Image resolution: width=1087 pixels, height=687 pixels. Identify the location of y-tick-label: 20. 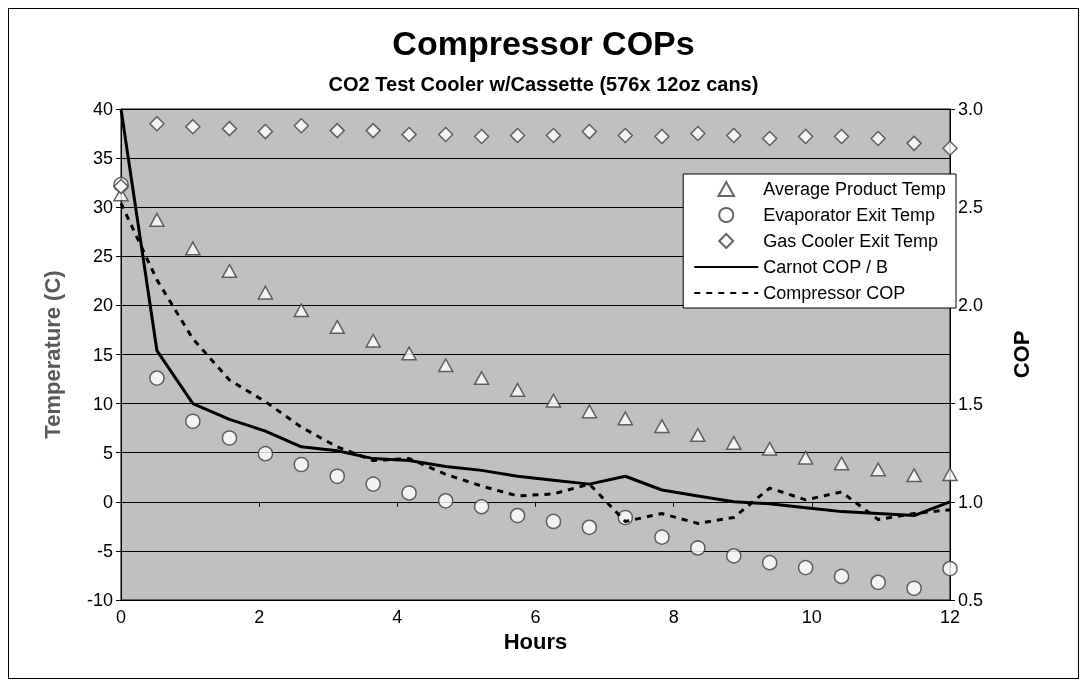
(102, 305).